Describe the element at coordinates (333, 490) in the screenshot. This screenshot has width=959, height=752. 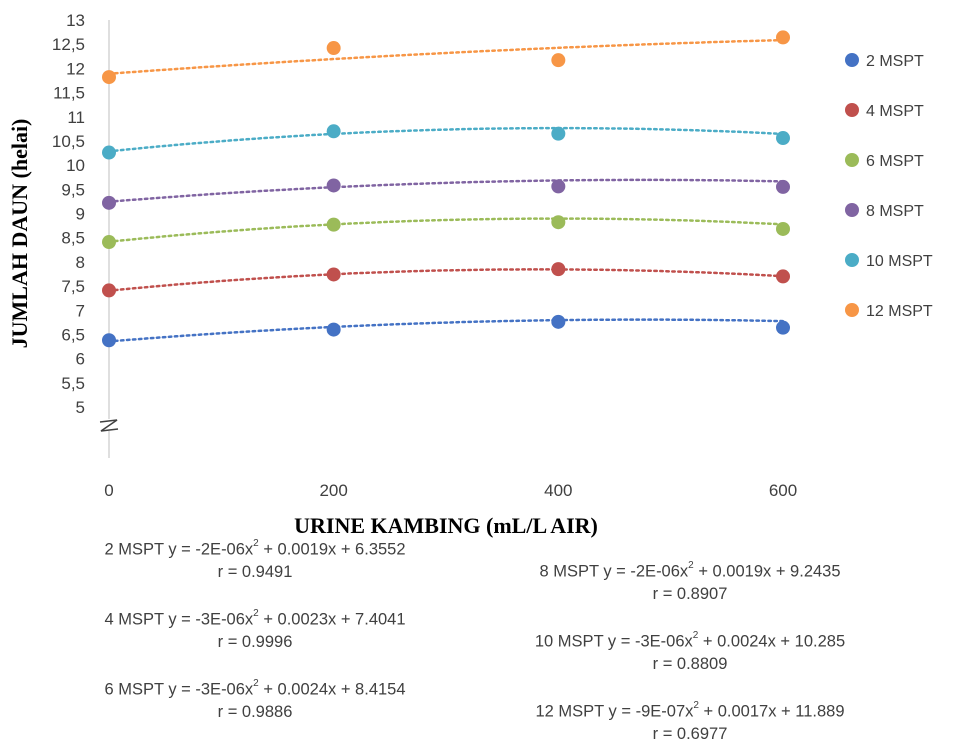
I see `x-tick-label: 200` at that location.